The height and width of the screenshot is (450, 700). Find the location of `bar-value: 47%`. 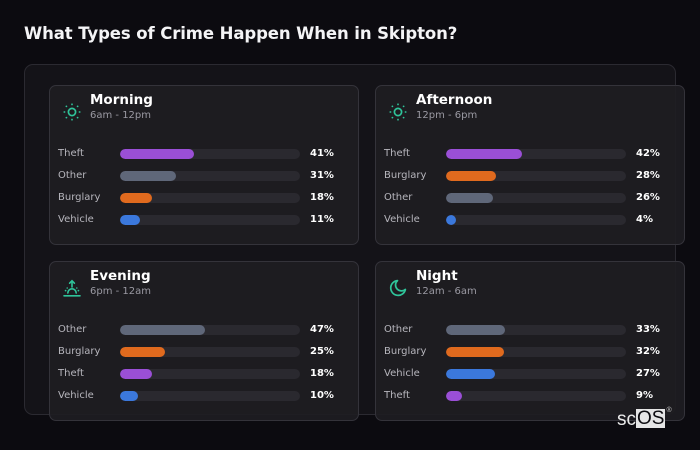

bar-value: 47% is located at coordinates (322, 329).